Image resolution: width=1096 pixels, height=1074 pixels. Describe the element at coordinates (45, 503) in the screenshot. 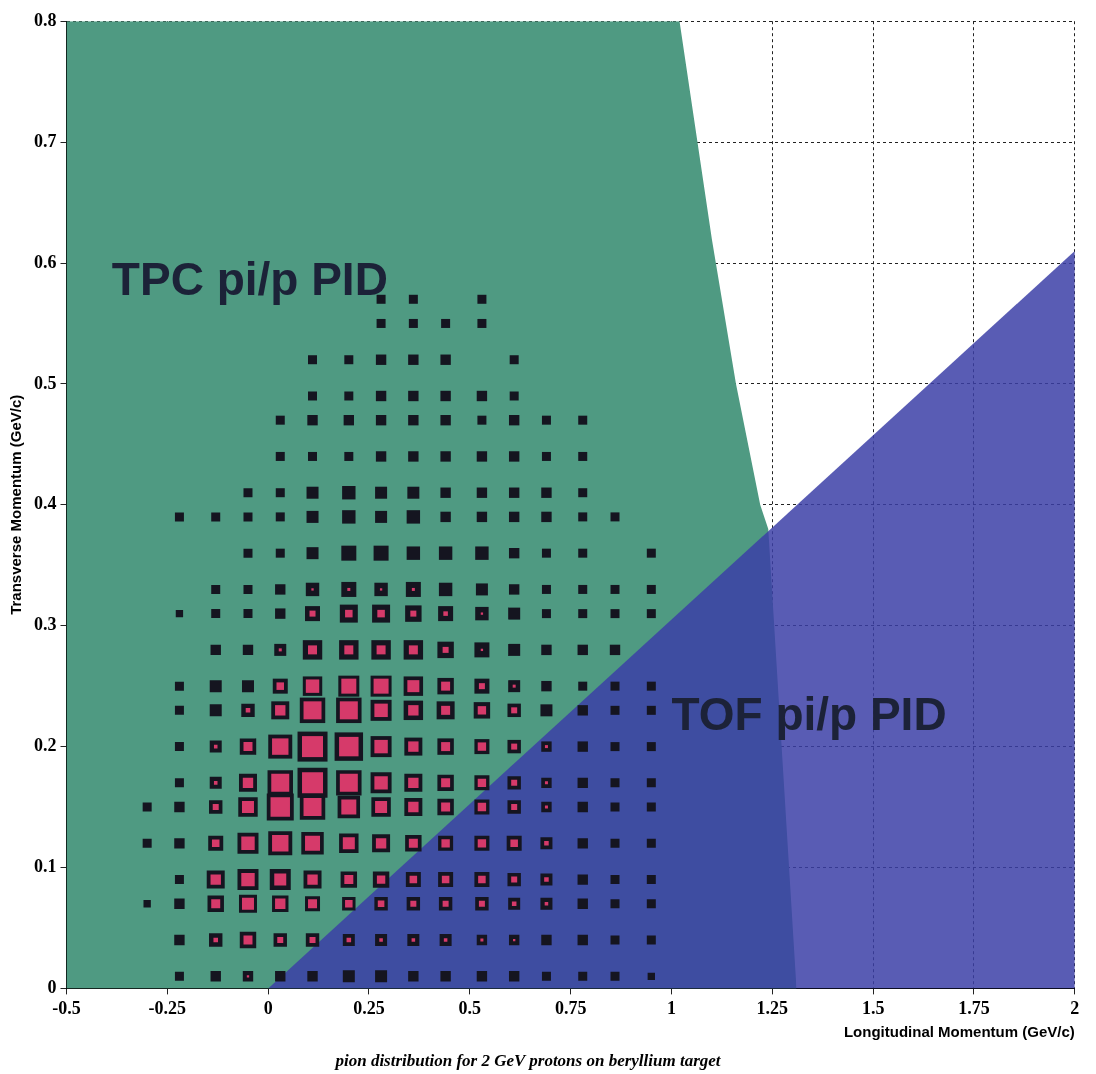

I see `y-tick-label: 0.4` at that location.